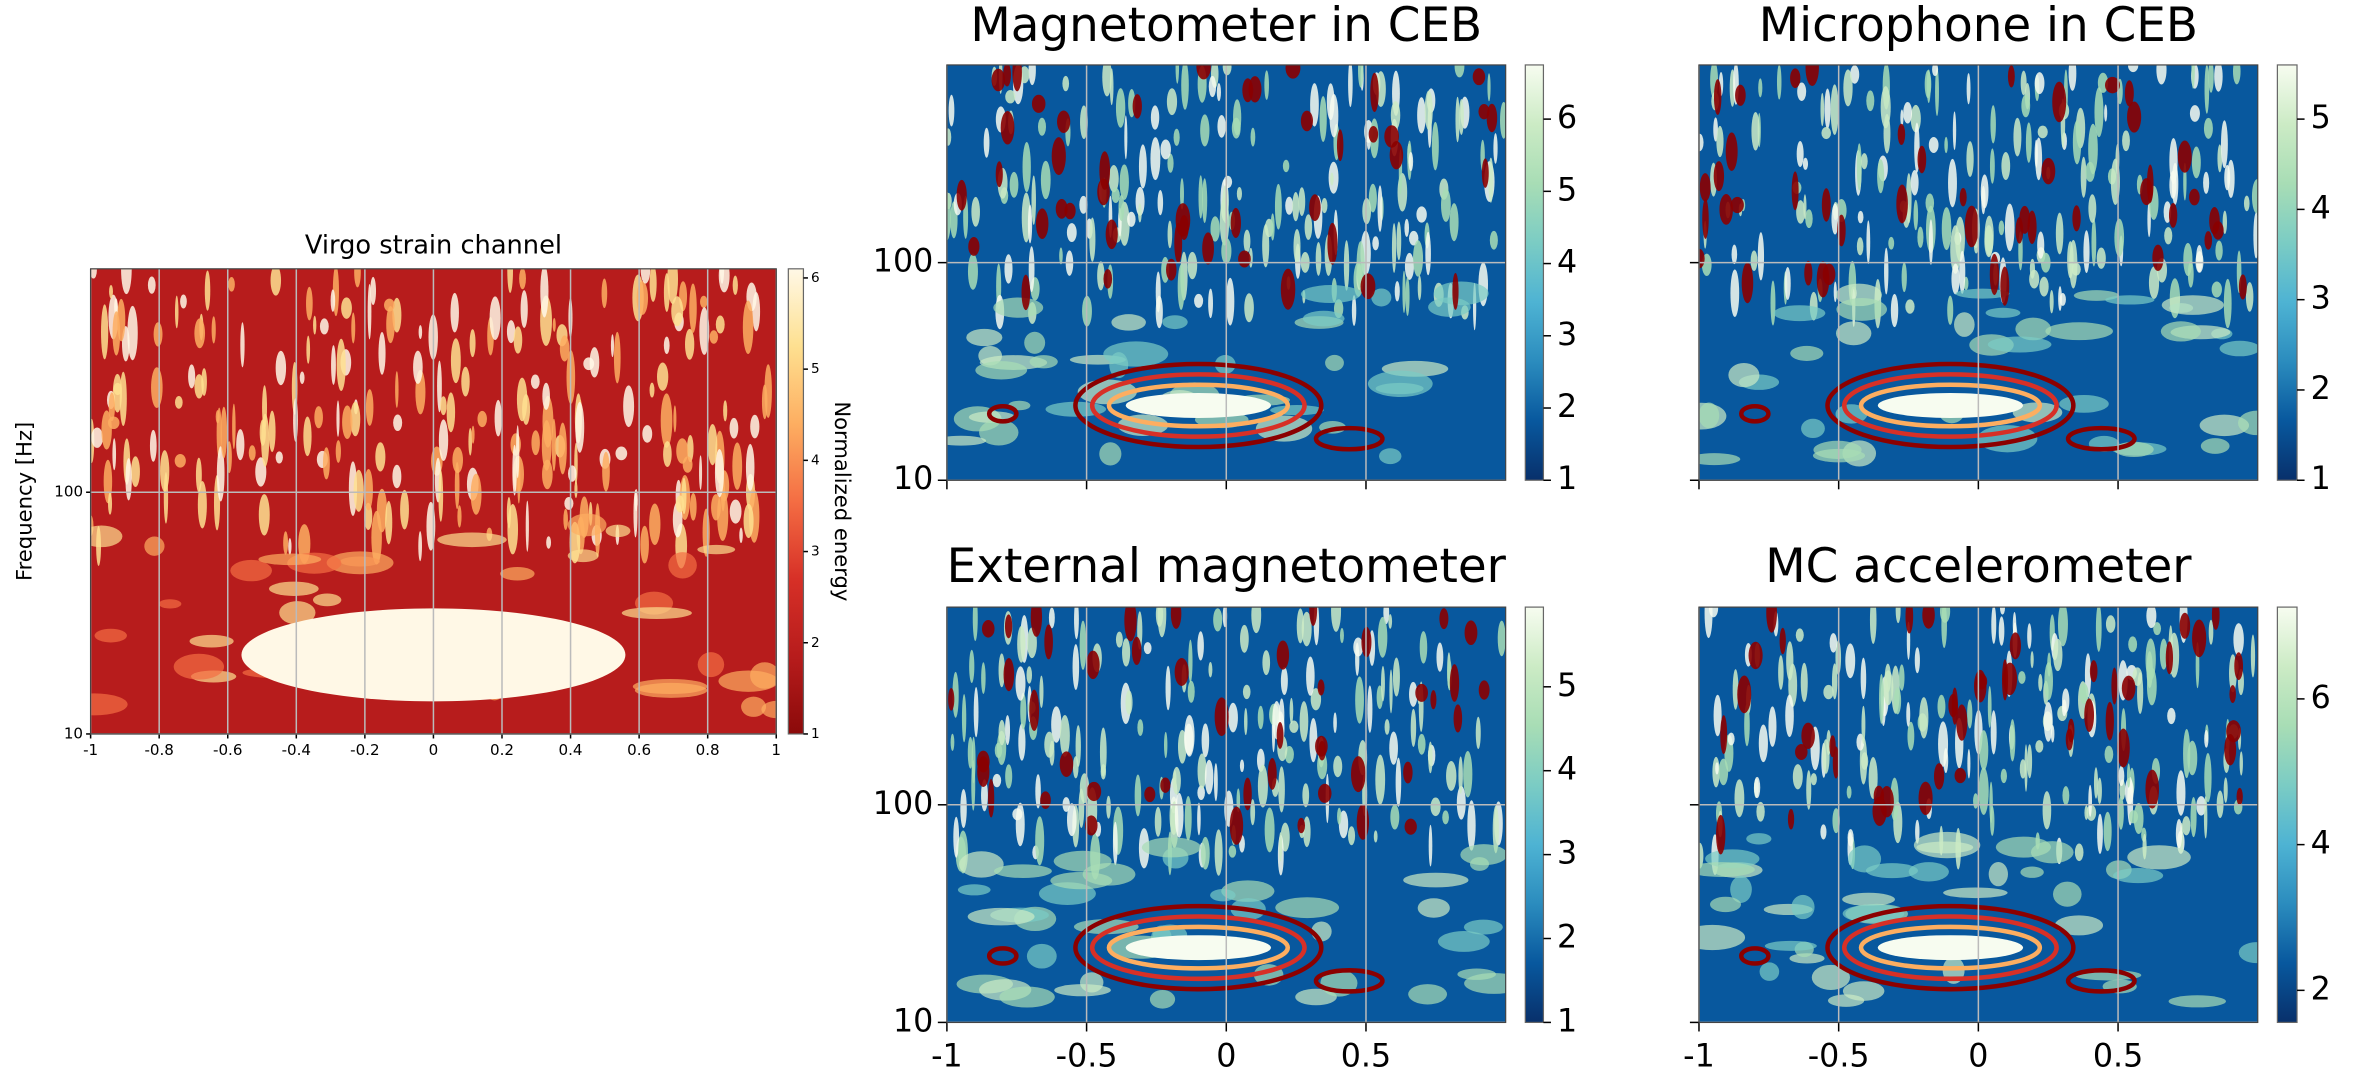  Describe the element at coordinates (1534, 272) in the screenshot. I see `colorbar` at that location.